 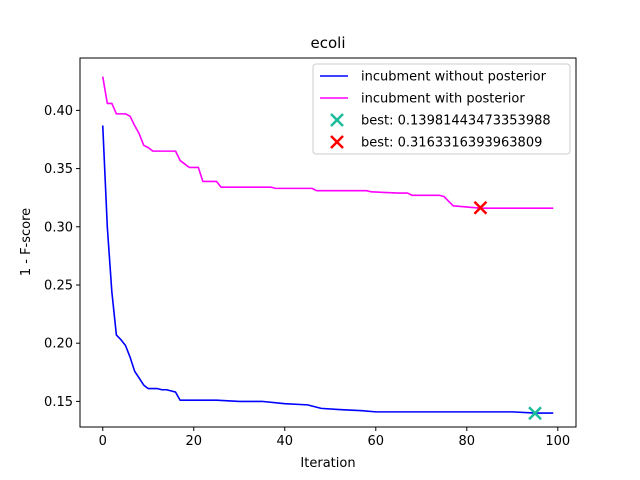 What do you see at coordinates (284, 441) in the screenshot?
I see `x-tick-label: 40` at bounding box center [284, 441].